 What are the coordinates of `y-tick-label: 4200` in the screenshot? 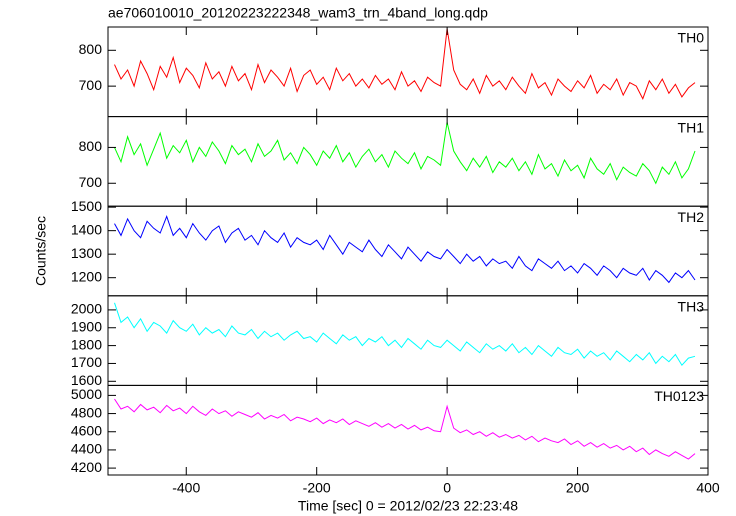 It's located at (86, 467).